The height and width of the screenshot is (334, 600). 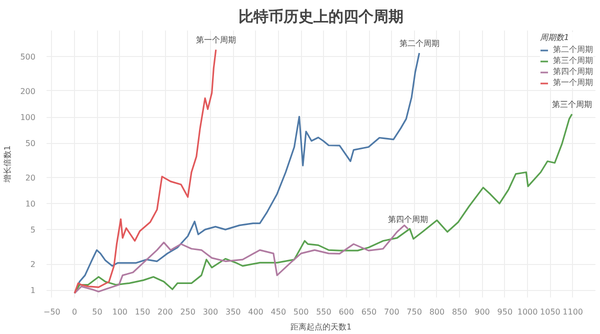 I want to click on x-tick-label: 1050, so click(x=550, y=312).